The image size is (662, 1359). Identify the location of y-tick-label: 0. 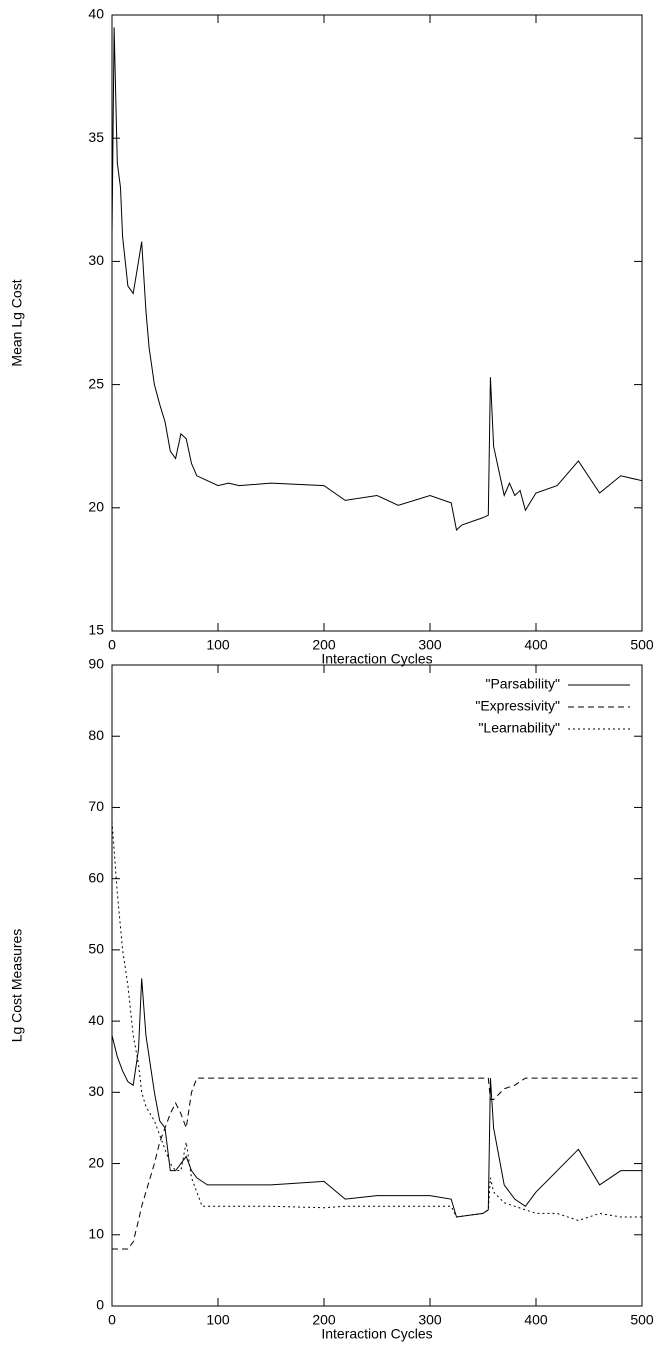
(100, 1305).